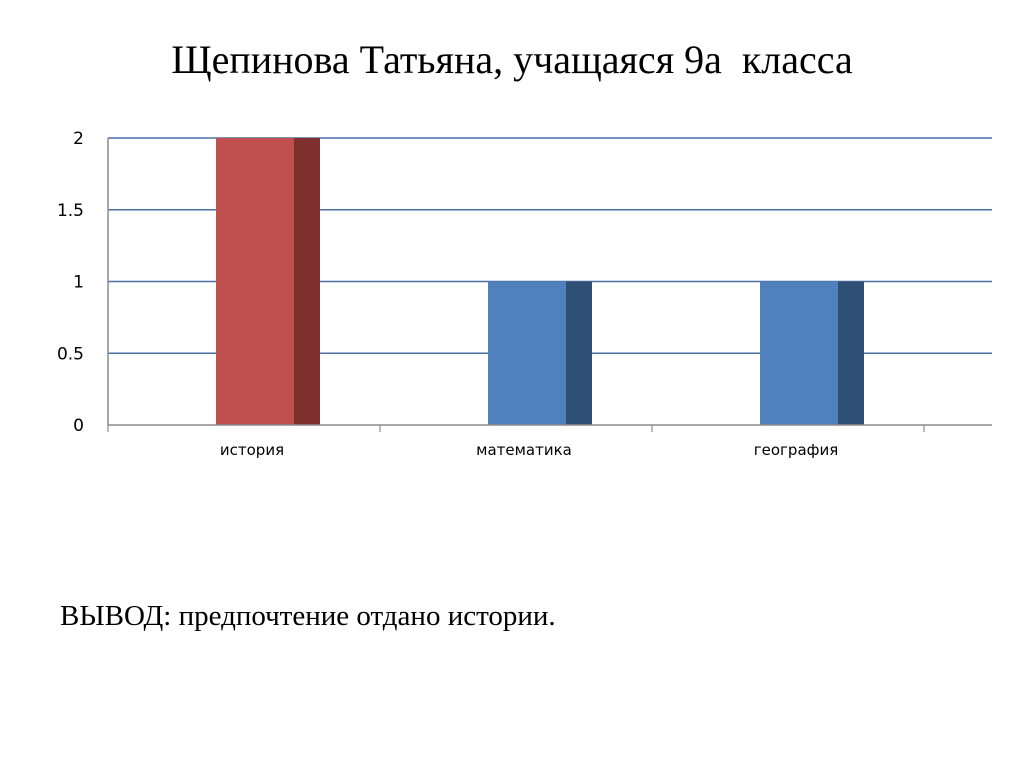  What do you see at coordinates (524, 450) in the screenshot?
I see `x-tick-label: математика` at bounding box center [524, 450].